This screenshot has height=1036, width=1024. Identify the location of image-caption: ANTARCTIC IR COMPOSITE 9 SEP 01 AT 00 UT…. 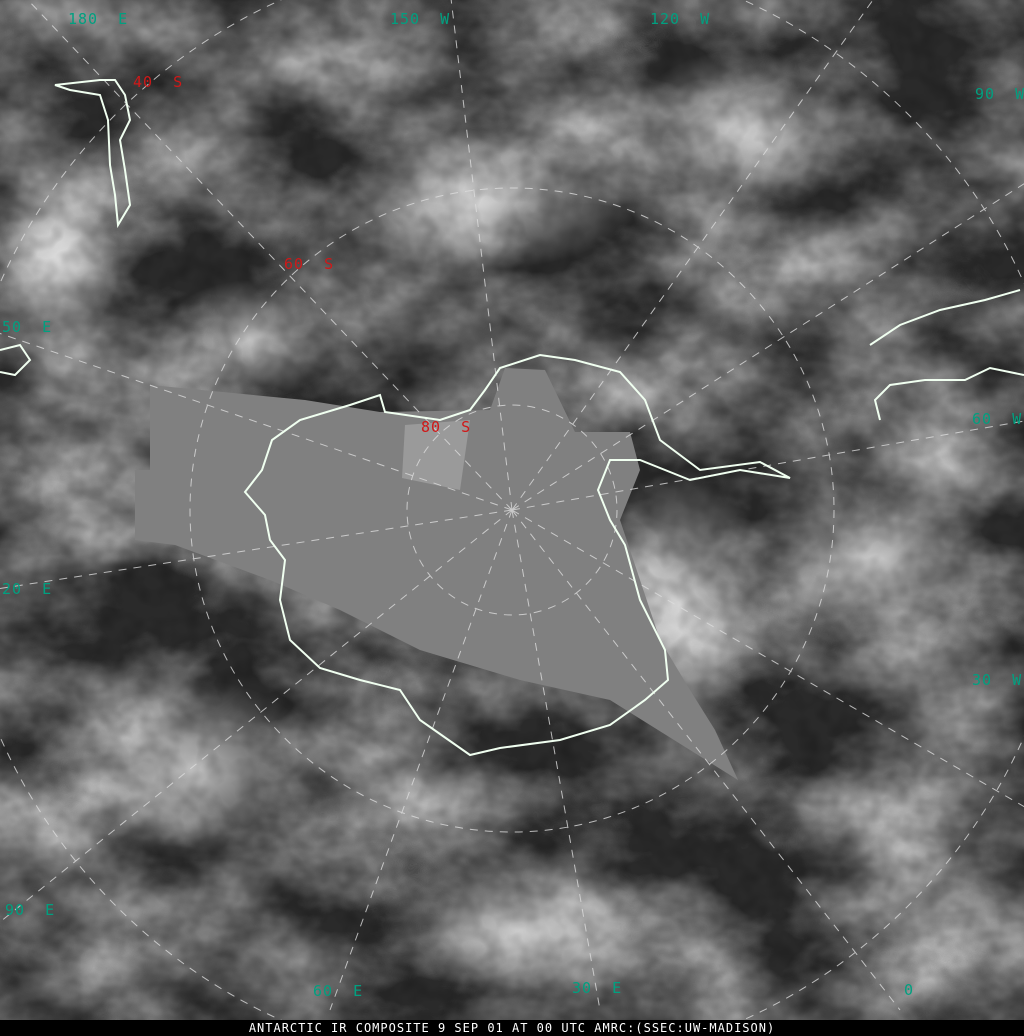
(512, 1028).